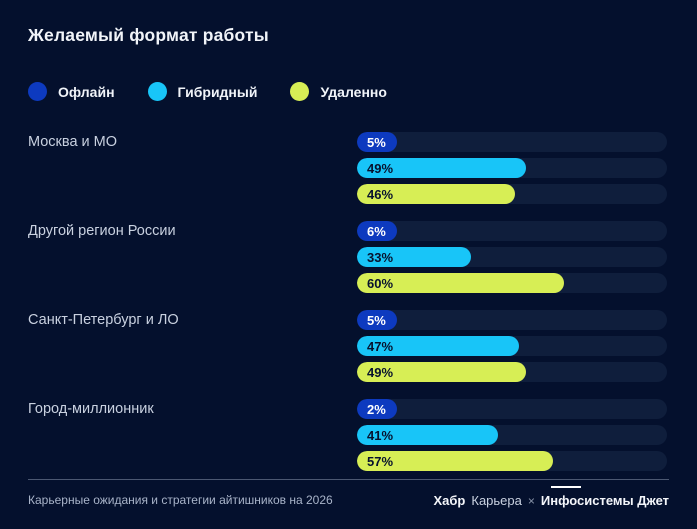 This screenshot has width=697, height=529. Describe the element at coordinates (438, 346) in the screenshot. I see `bar-hybrid: 47%` at that location.